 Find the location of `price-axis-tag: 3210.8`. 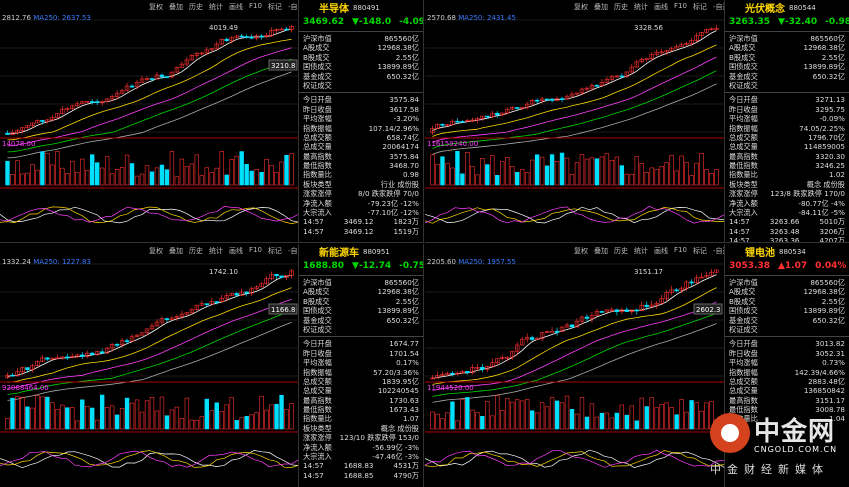

price-axis-tag: 3210.8 is located at coordinates (283, 66).